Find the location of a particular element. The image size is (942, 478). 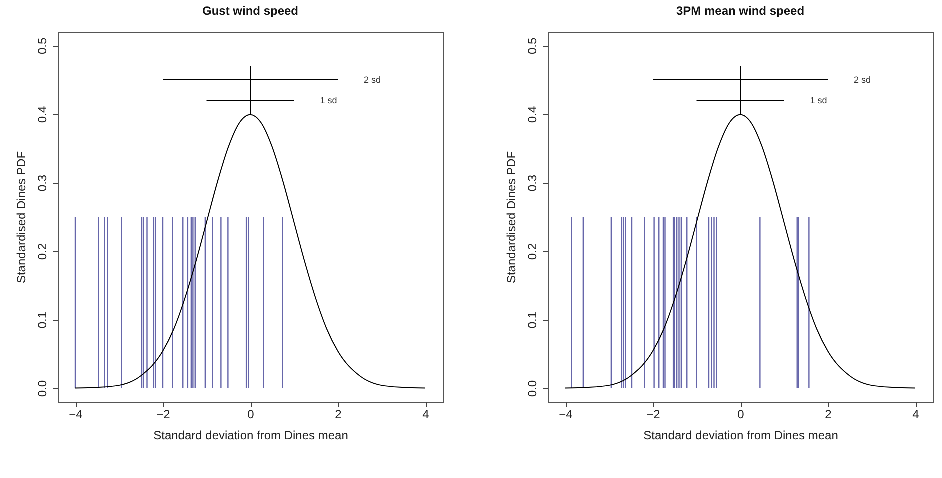

chart-title: 3PM mean wind speed is located at coordinates (740, 11).